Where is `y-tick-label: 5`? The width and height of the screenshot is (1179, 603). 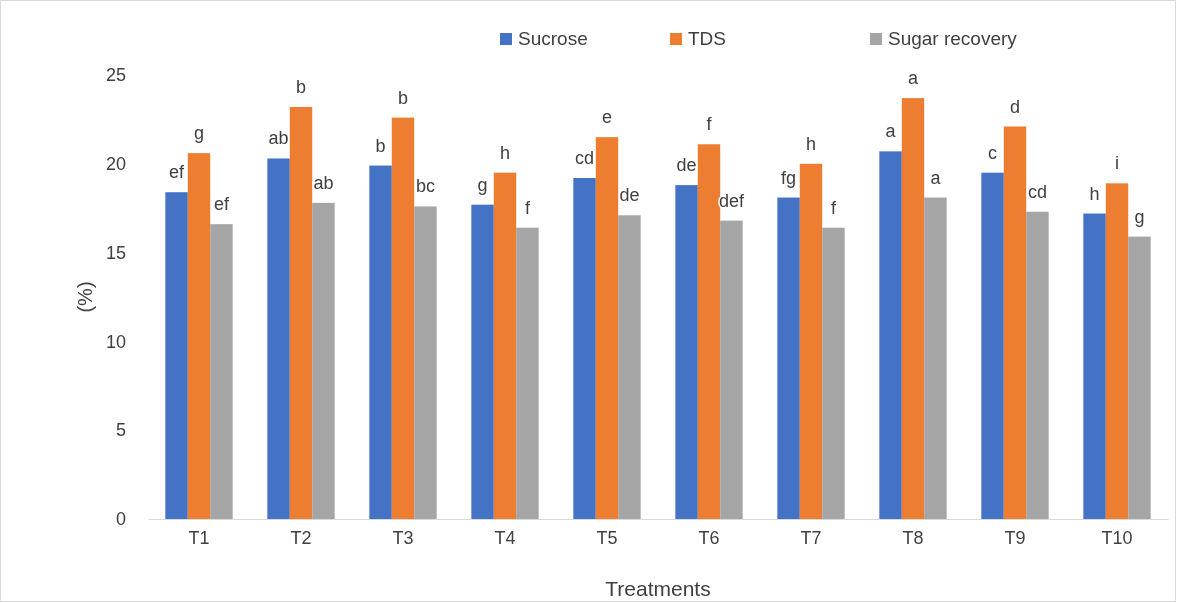 y-tick-label: 5 is located at coordinates (120, 430).